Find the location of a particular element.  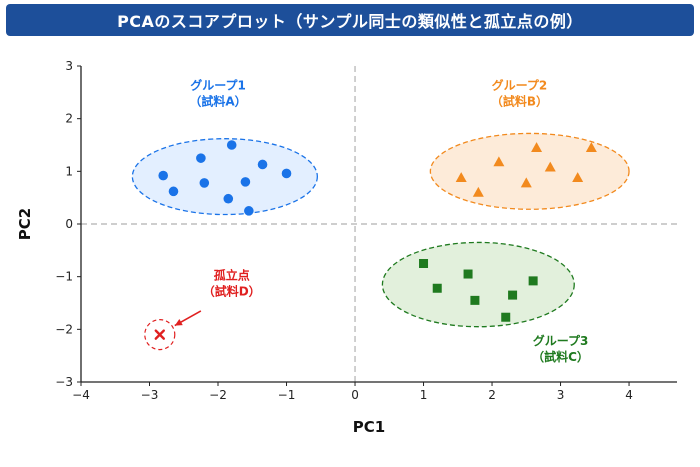

x-tick-label: −2 is located at coordinates (218, 395).